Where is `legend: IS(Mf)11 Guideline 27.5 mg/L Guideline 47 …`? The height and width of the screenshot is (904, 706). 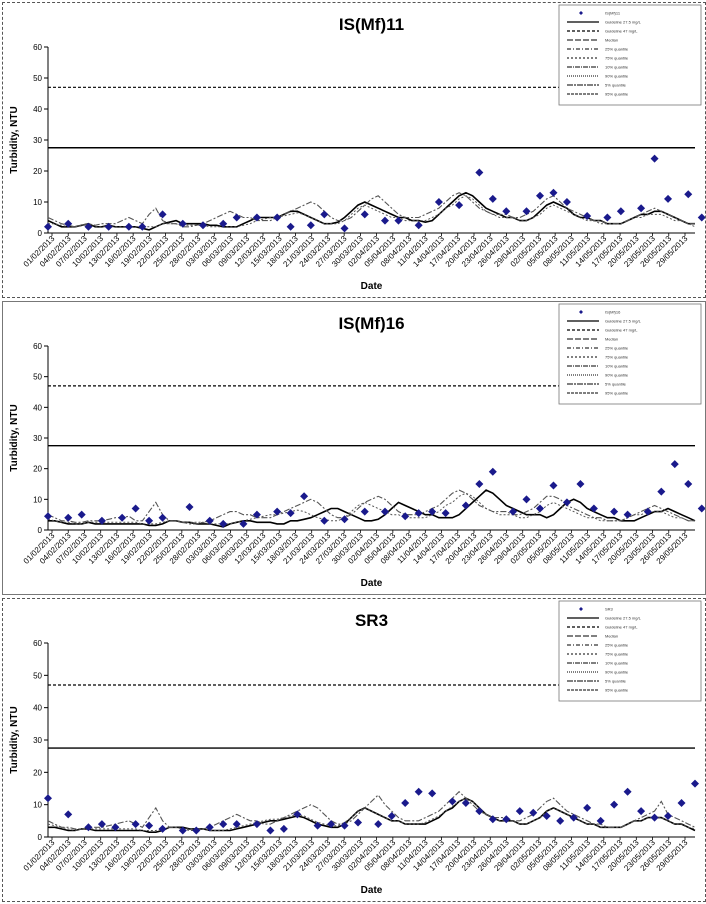 legend: IS(Mf)11 Guideline 27.5 mg/L Guideline 47 … is located at coordinates (630, 55).